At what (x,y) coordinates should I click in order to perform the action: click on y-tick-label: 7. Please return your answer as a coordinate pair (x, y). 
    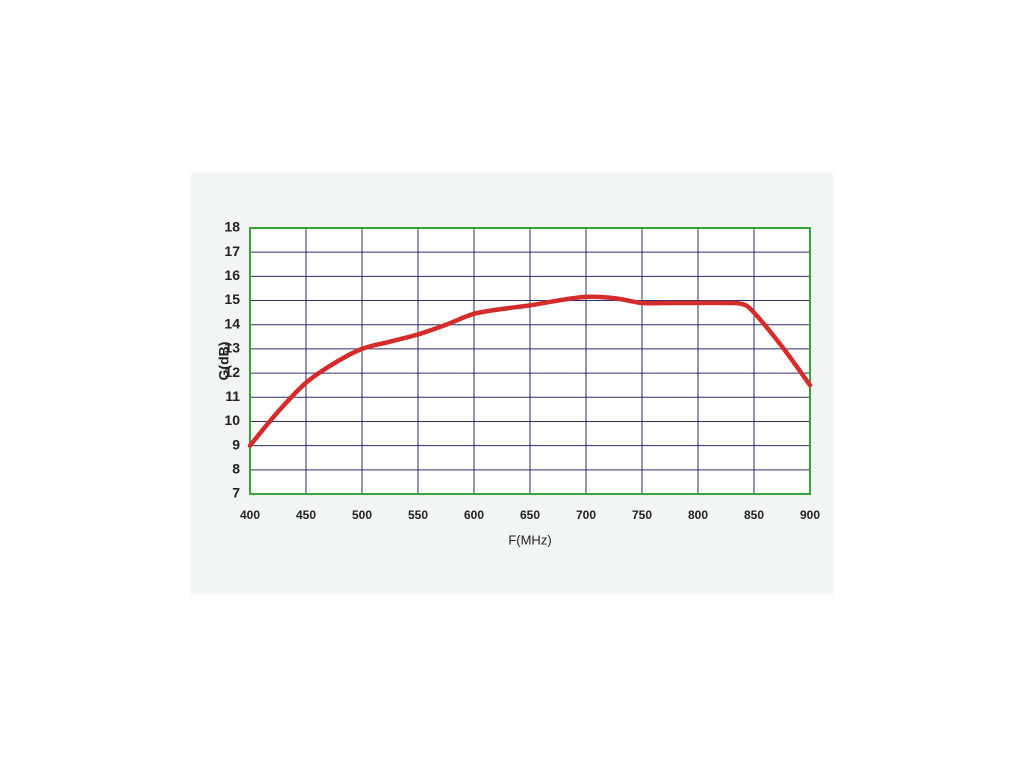
    Looking at the image, I should click on (236, 493).